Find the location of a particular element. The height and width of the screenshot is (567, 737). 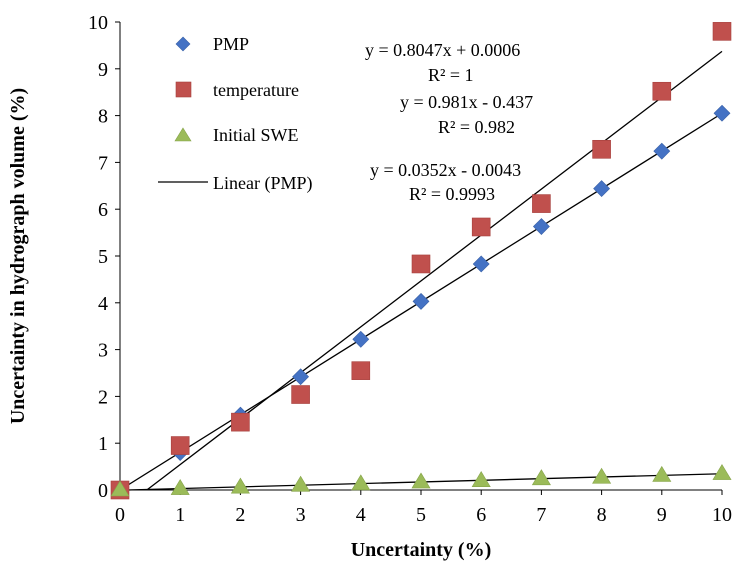

trendline-2-equation: y = 0.981x - 0.437 is located at coordinates (466, 102).